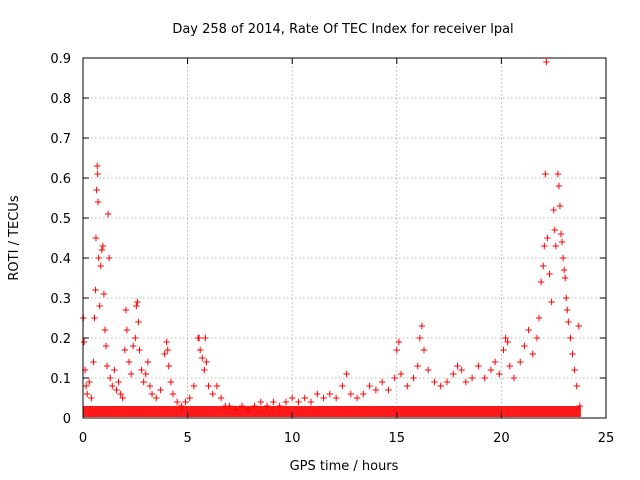 This screenshot has width=640, height=480. Describe the element at coordinates (187, 438) in the screenshot. I see `x-tick-label: 5` at that location.